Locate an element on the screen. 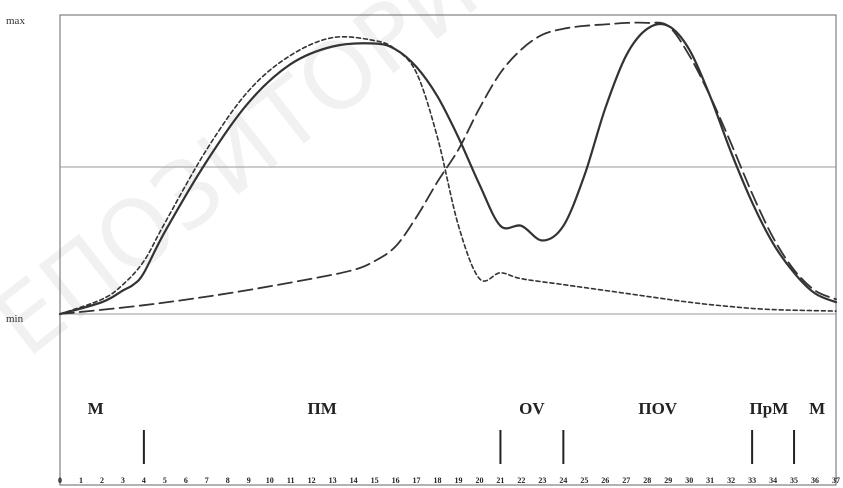 This screenshot has height=488, width=843. y-label-min: min is located at coordinates (15, 319).